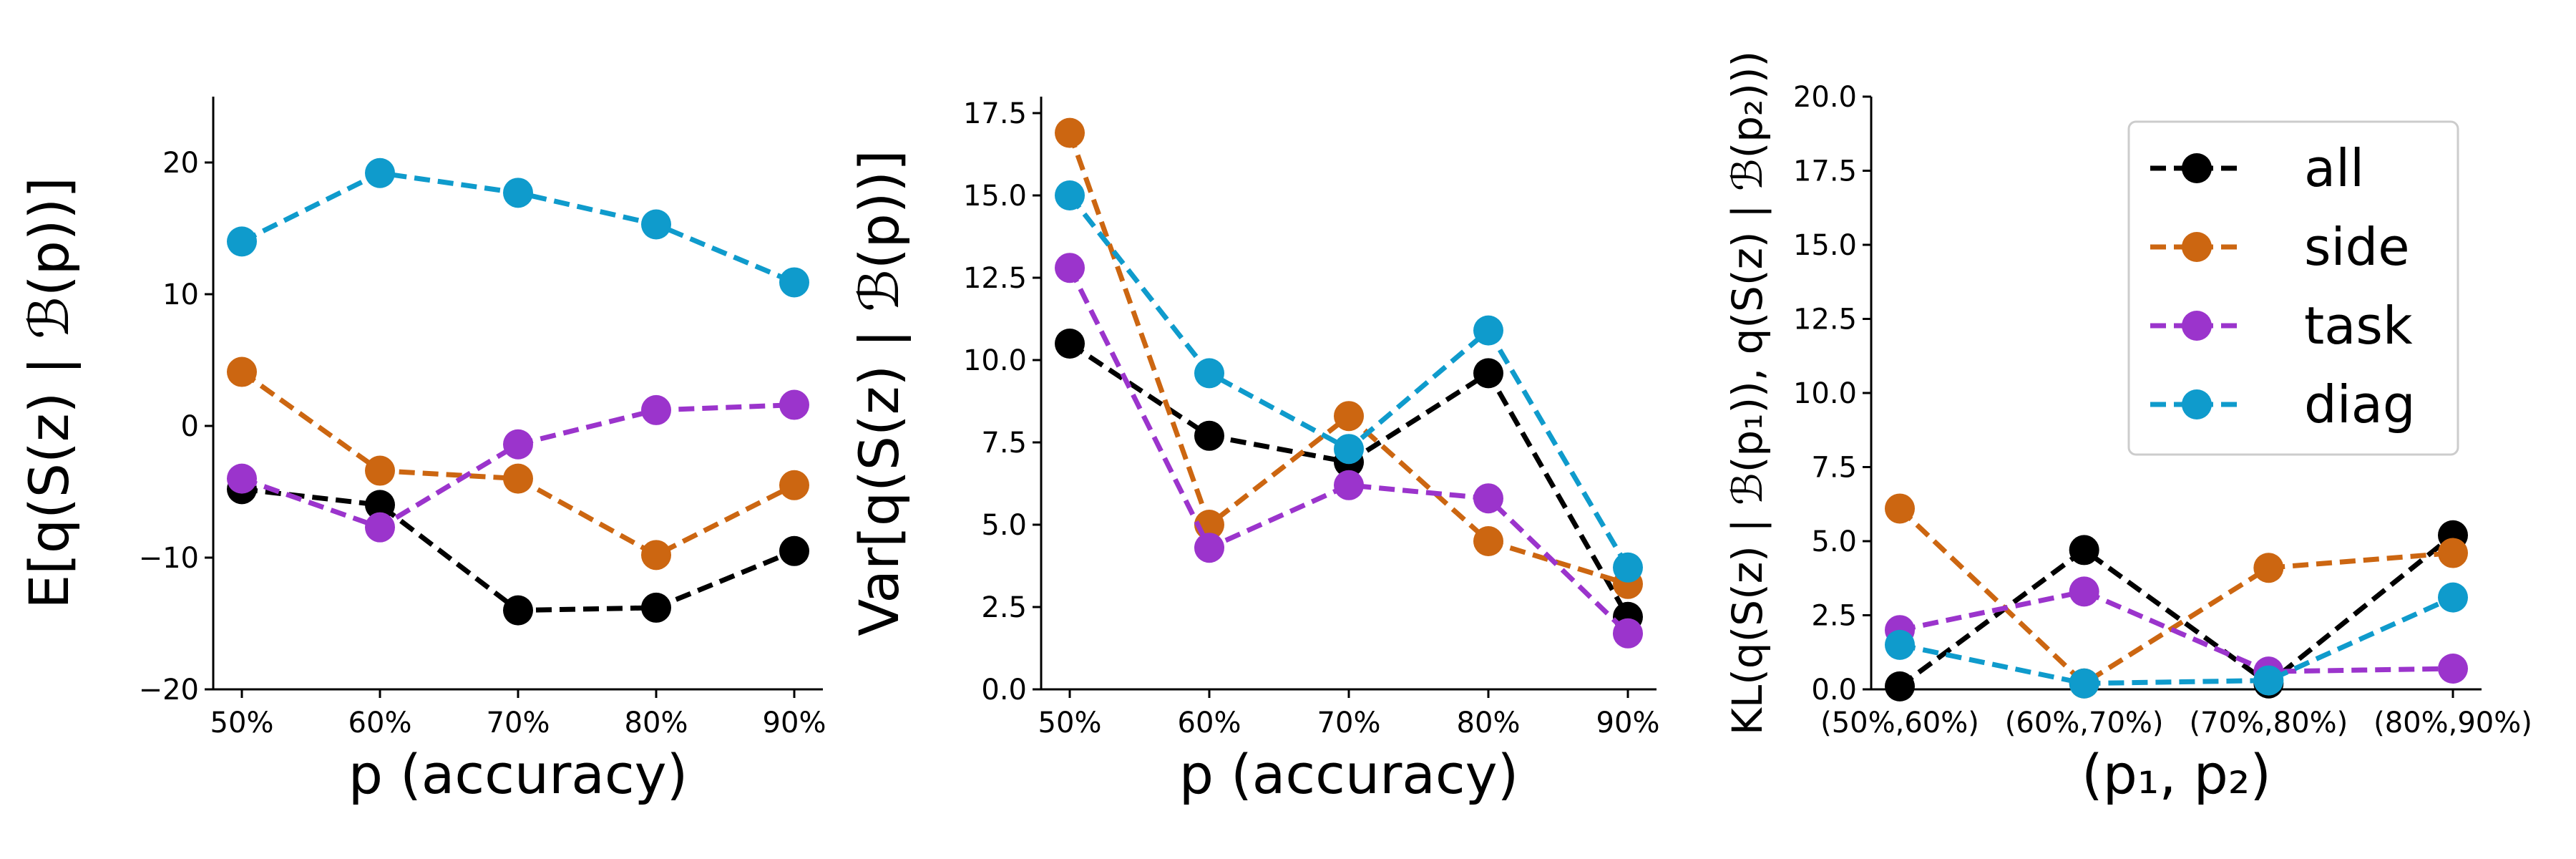 The image size is (2576, 859). I want to click on legend-label-all: all, so click(2334, 168).